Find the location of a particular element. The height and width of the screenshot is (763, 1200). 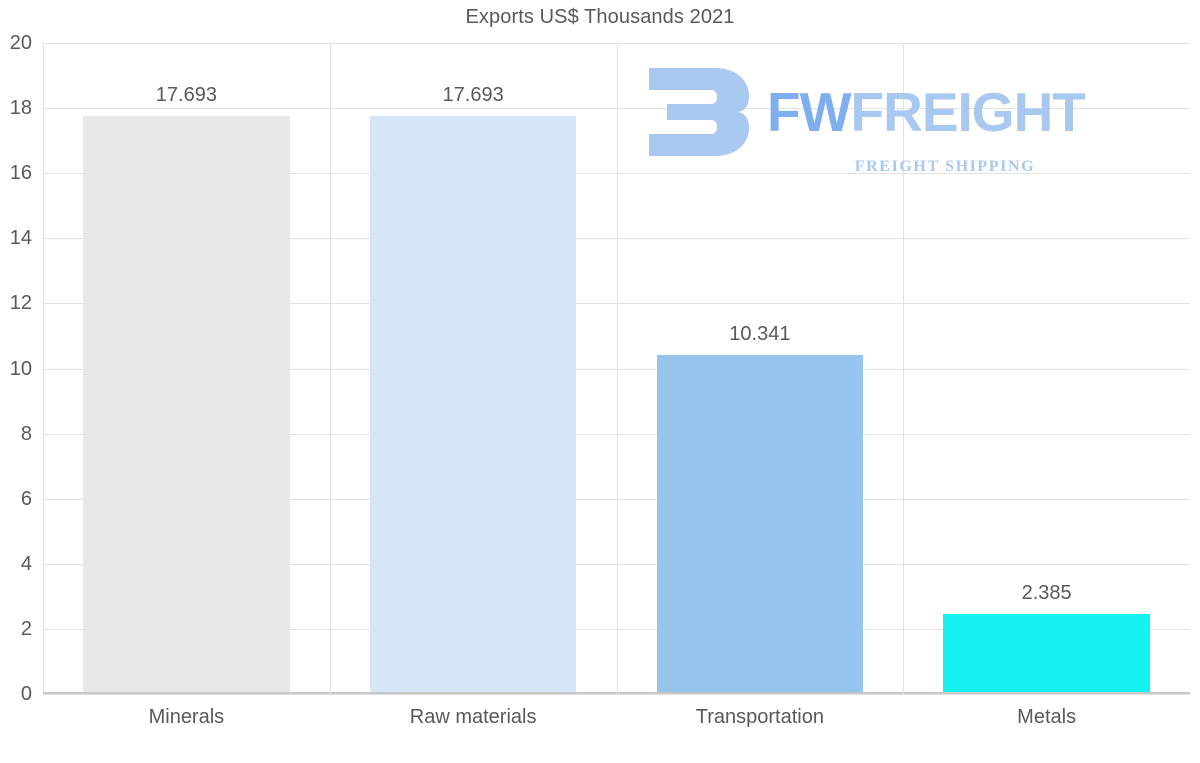

bar-metals is located at coordinates (1046, 653).